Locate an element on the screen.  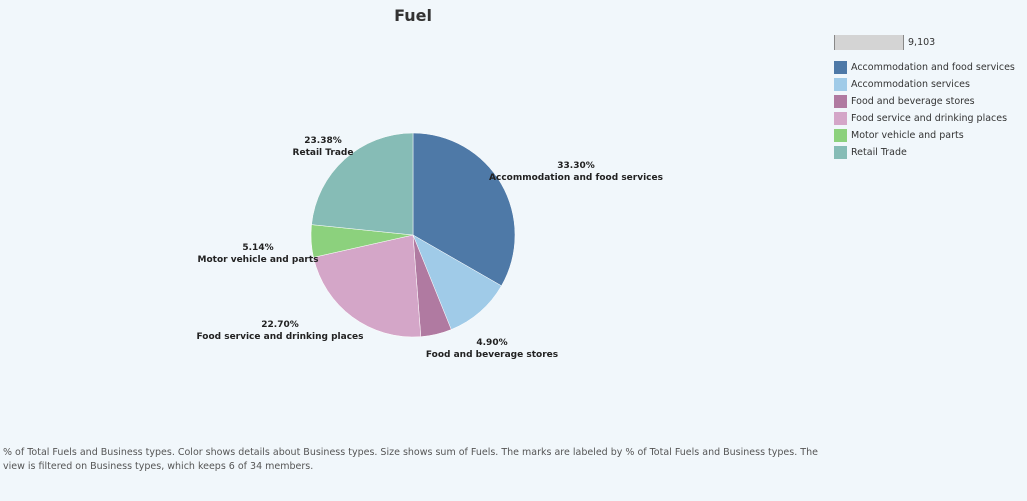
legend-item: Food service and drinking places is located at coordinates (924, 118).